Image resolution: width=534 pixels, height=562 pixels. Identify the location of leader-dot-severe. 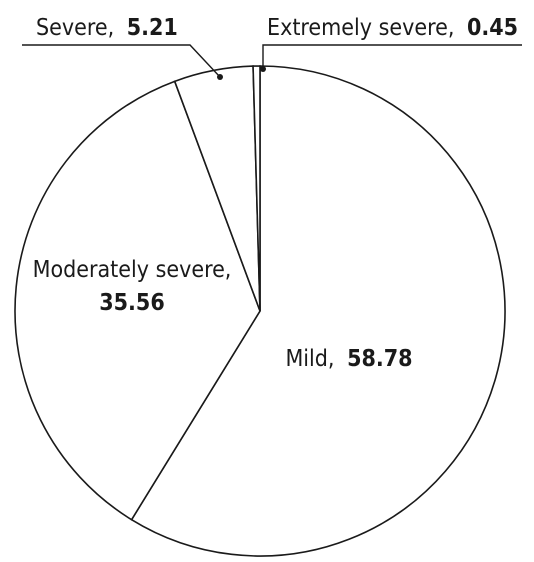
(220, 77).